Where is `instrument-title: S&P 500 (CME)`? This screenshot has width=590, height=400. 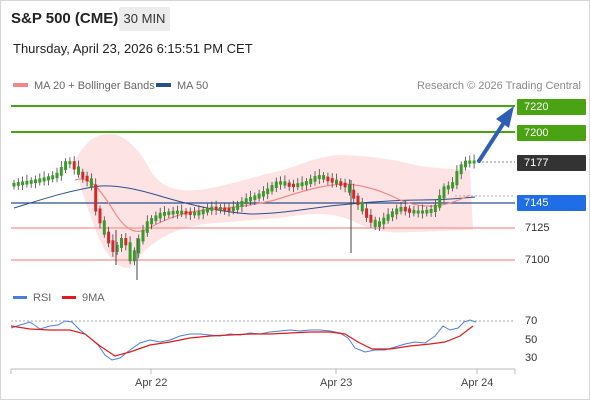 instrument-title: S&P 500 (CME) is located at coordinates (65, 18).